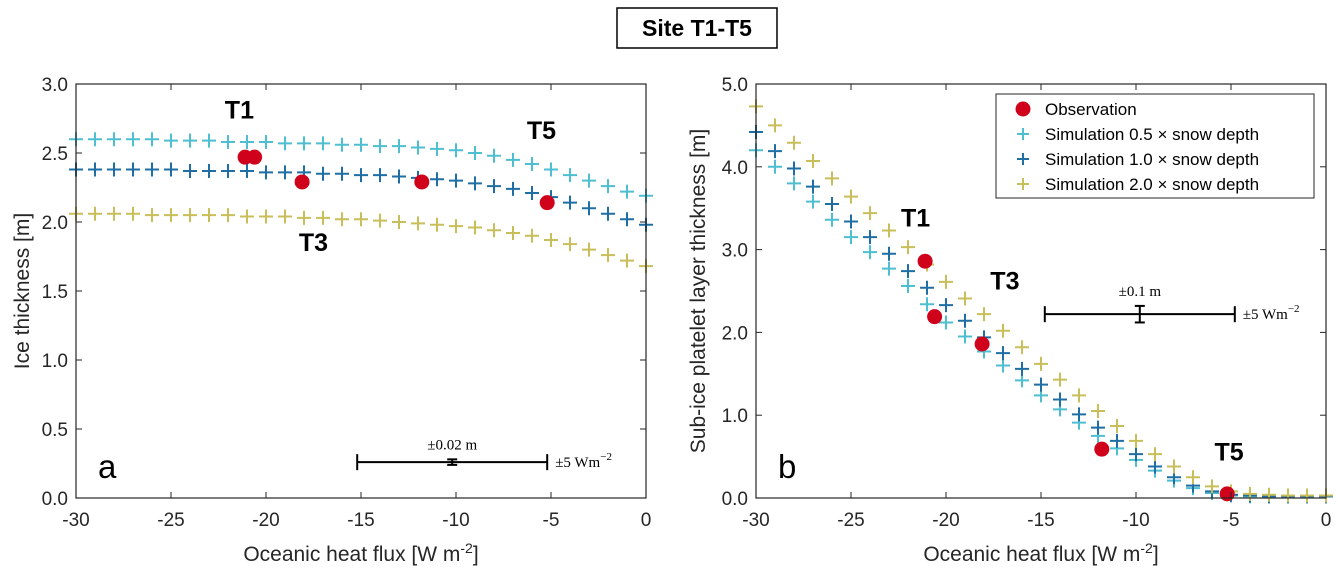  What do you see at coordinates (787, 466) in the screenshot?
I see `panel-b-label: b` at bounding box center [787, 466].